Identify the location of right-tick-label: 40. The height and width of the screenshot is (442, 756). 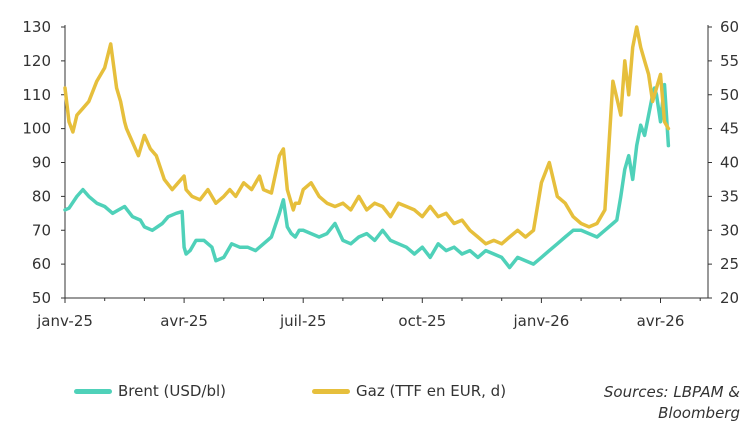
(729, 163).